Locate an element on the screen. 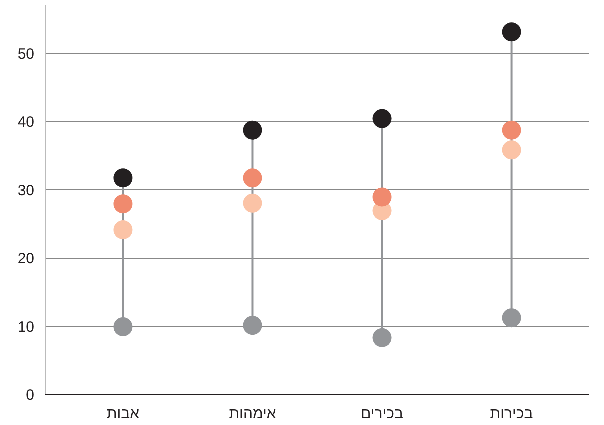 The width and height of the screenshot is (604, 425). x-tick-label: אימהות is located at coordinates (253, 414).